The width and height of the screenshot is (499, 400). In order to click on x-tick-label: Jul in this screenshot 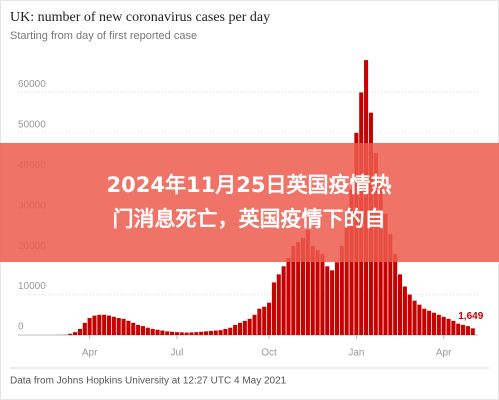, I will do `click(177, 353)`.